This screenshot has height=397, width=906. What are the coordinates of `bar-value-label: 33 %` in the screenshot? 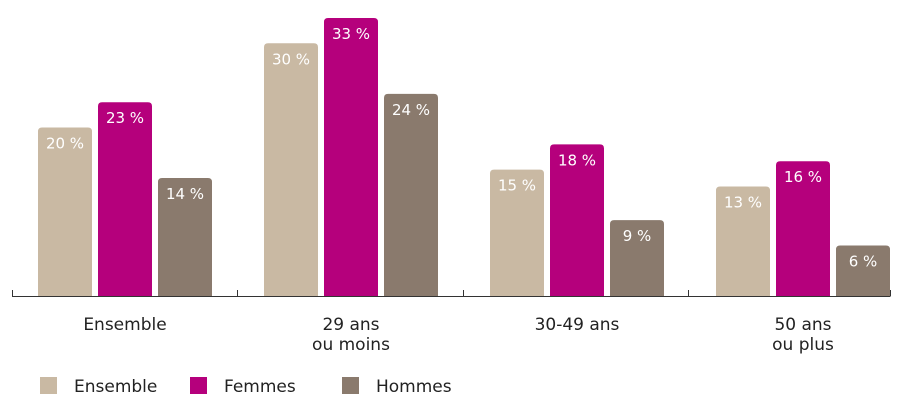 It's located at (351, 34).